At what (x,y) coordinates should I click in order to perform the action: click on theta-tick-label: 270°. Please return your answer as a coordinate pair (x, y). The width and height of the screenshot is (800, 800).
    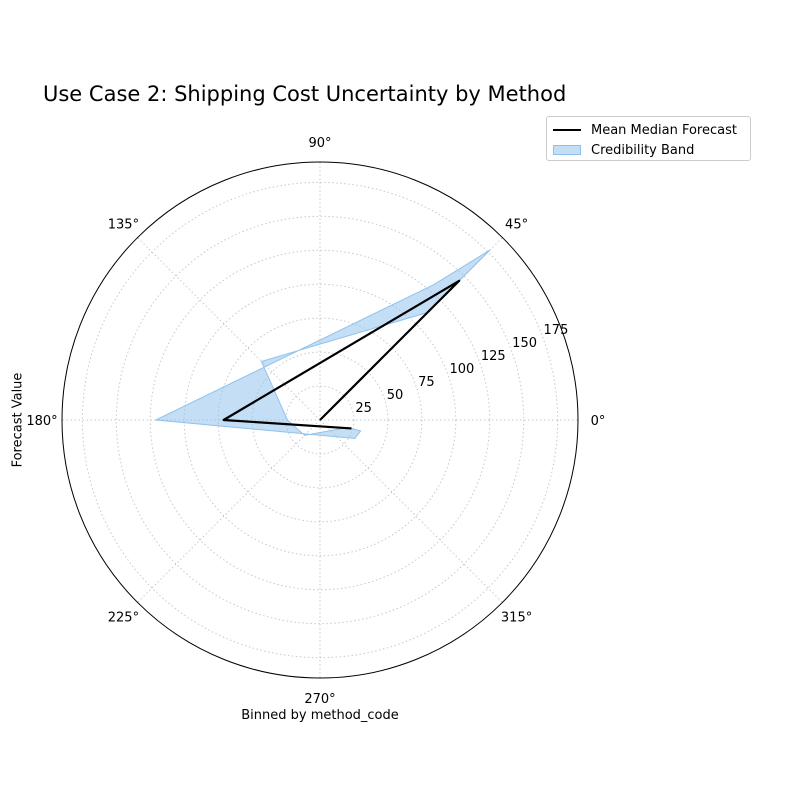
    Looking at the image, I should click on (319, 699).